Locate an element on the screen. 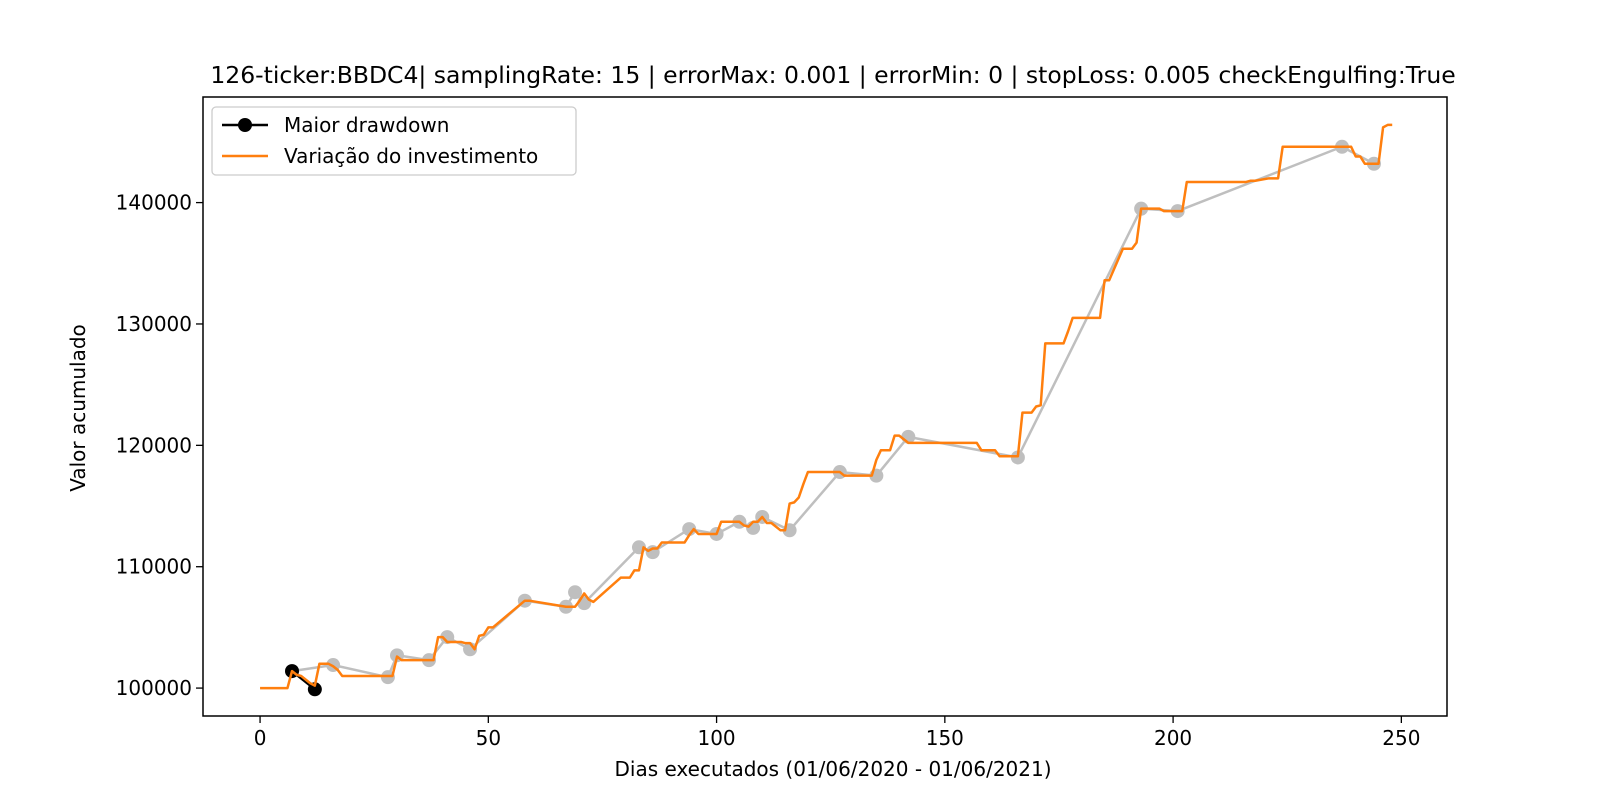 This screenshot has width=1600, height=800. y-tick-label: 110000 is located at coordinates (154, 567).